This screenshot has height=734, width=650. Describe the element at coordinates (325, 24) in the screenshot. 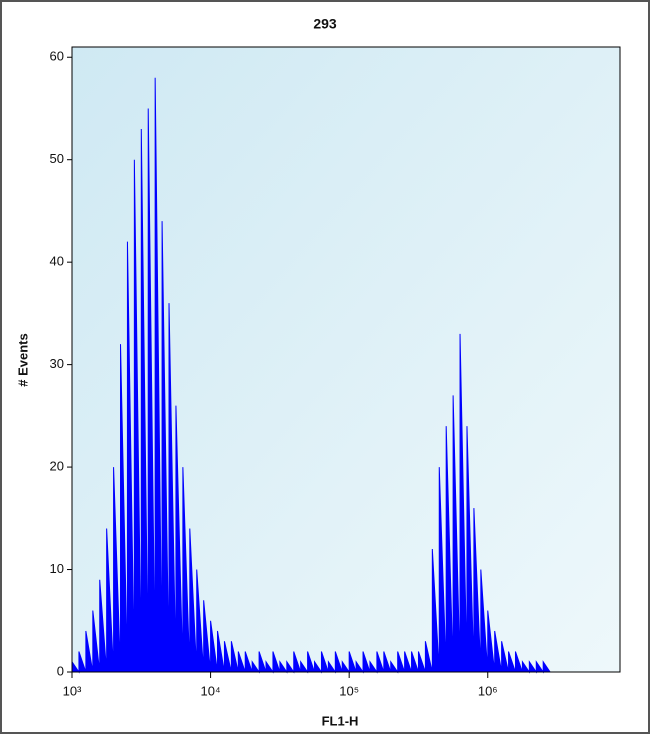

I see `chart-title: 293` at that location.